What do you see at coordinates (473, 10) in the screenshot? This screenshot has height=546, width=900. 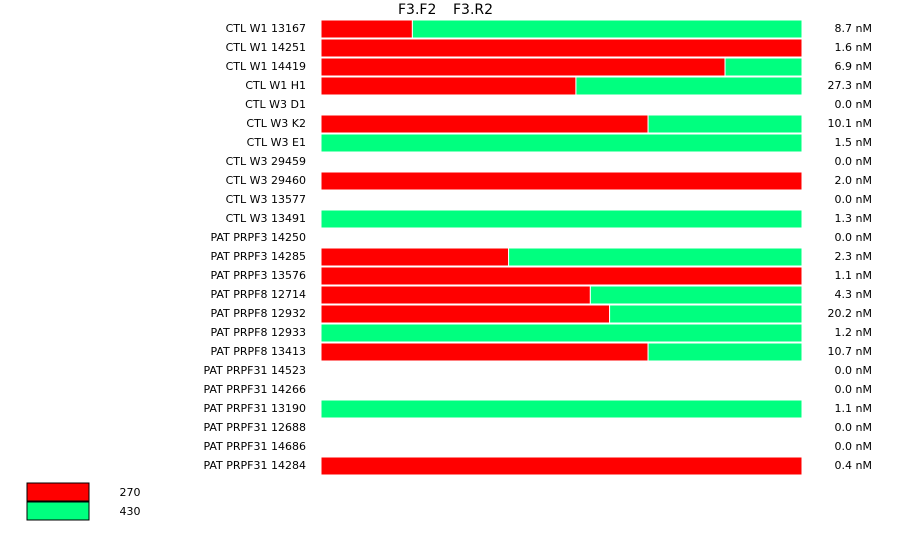 I see `column-header: F3.R2` at bounding box center [473, 10].